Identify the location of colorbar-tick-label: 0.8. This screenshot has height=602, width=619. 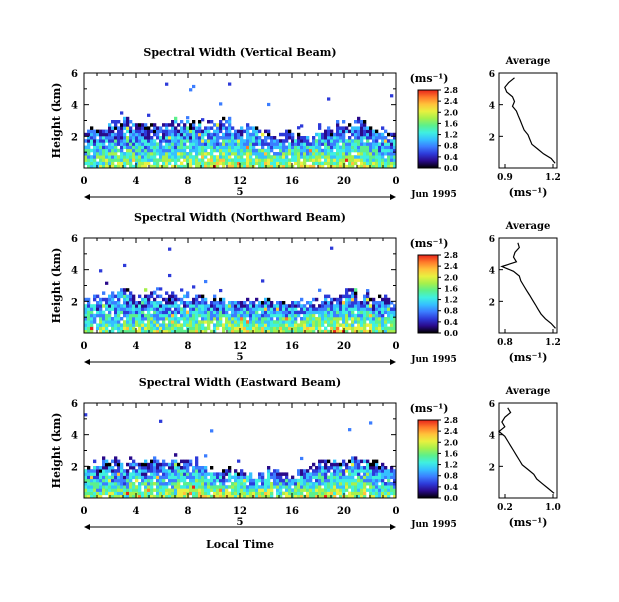
(451, 476).